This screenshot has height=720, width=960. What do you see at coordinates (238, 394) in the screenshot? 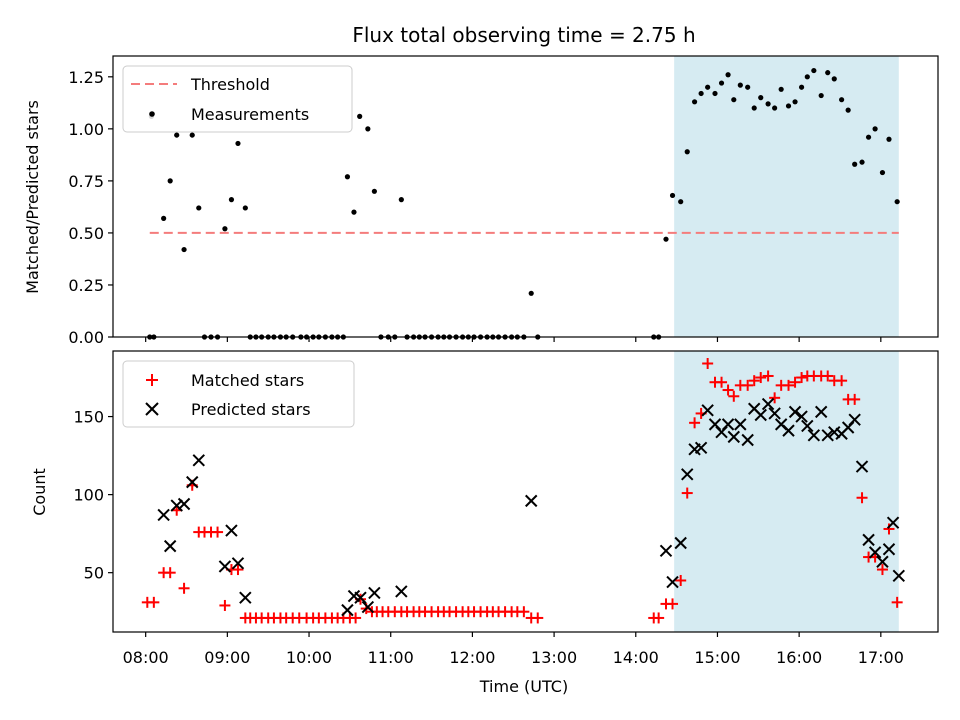
I see `bottom-legend-box` at bounding box center [238, 394].